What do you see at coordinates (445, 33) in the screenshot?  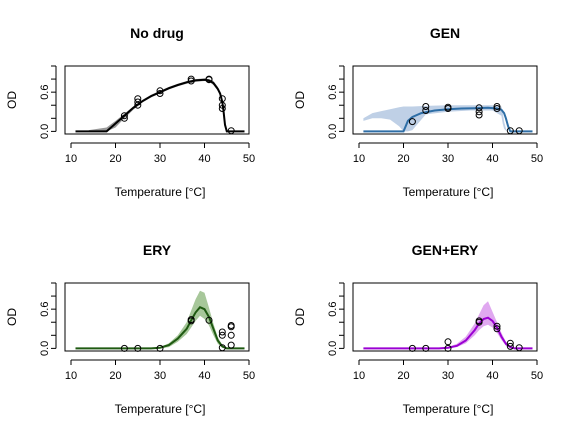 I see `chart-title: GEN` at bounding box center [445, 33].